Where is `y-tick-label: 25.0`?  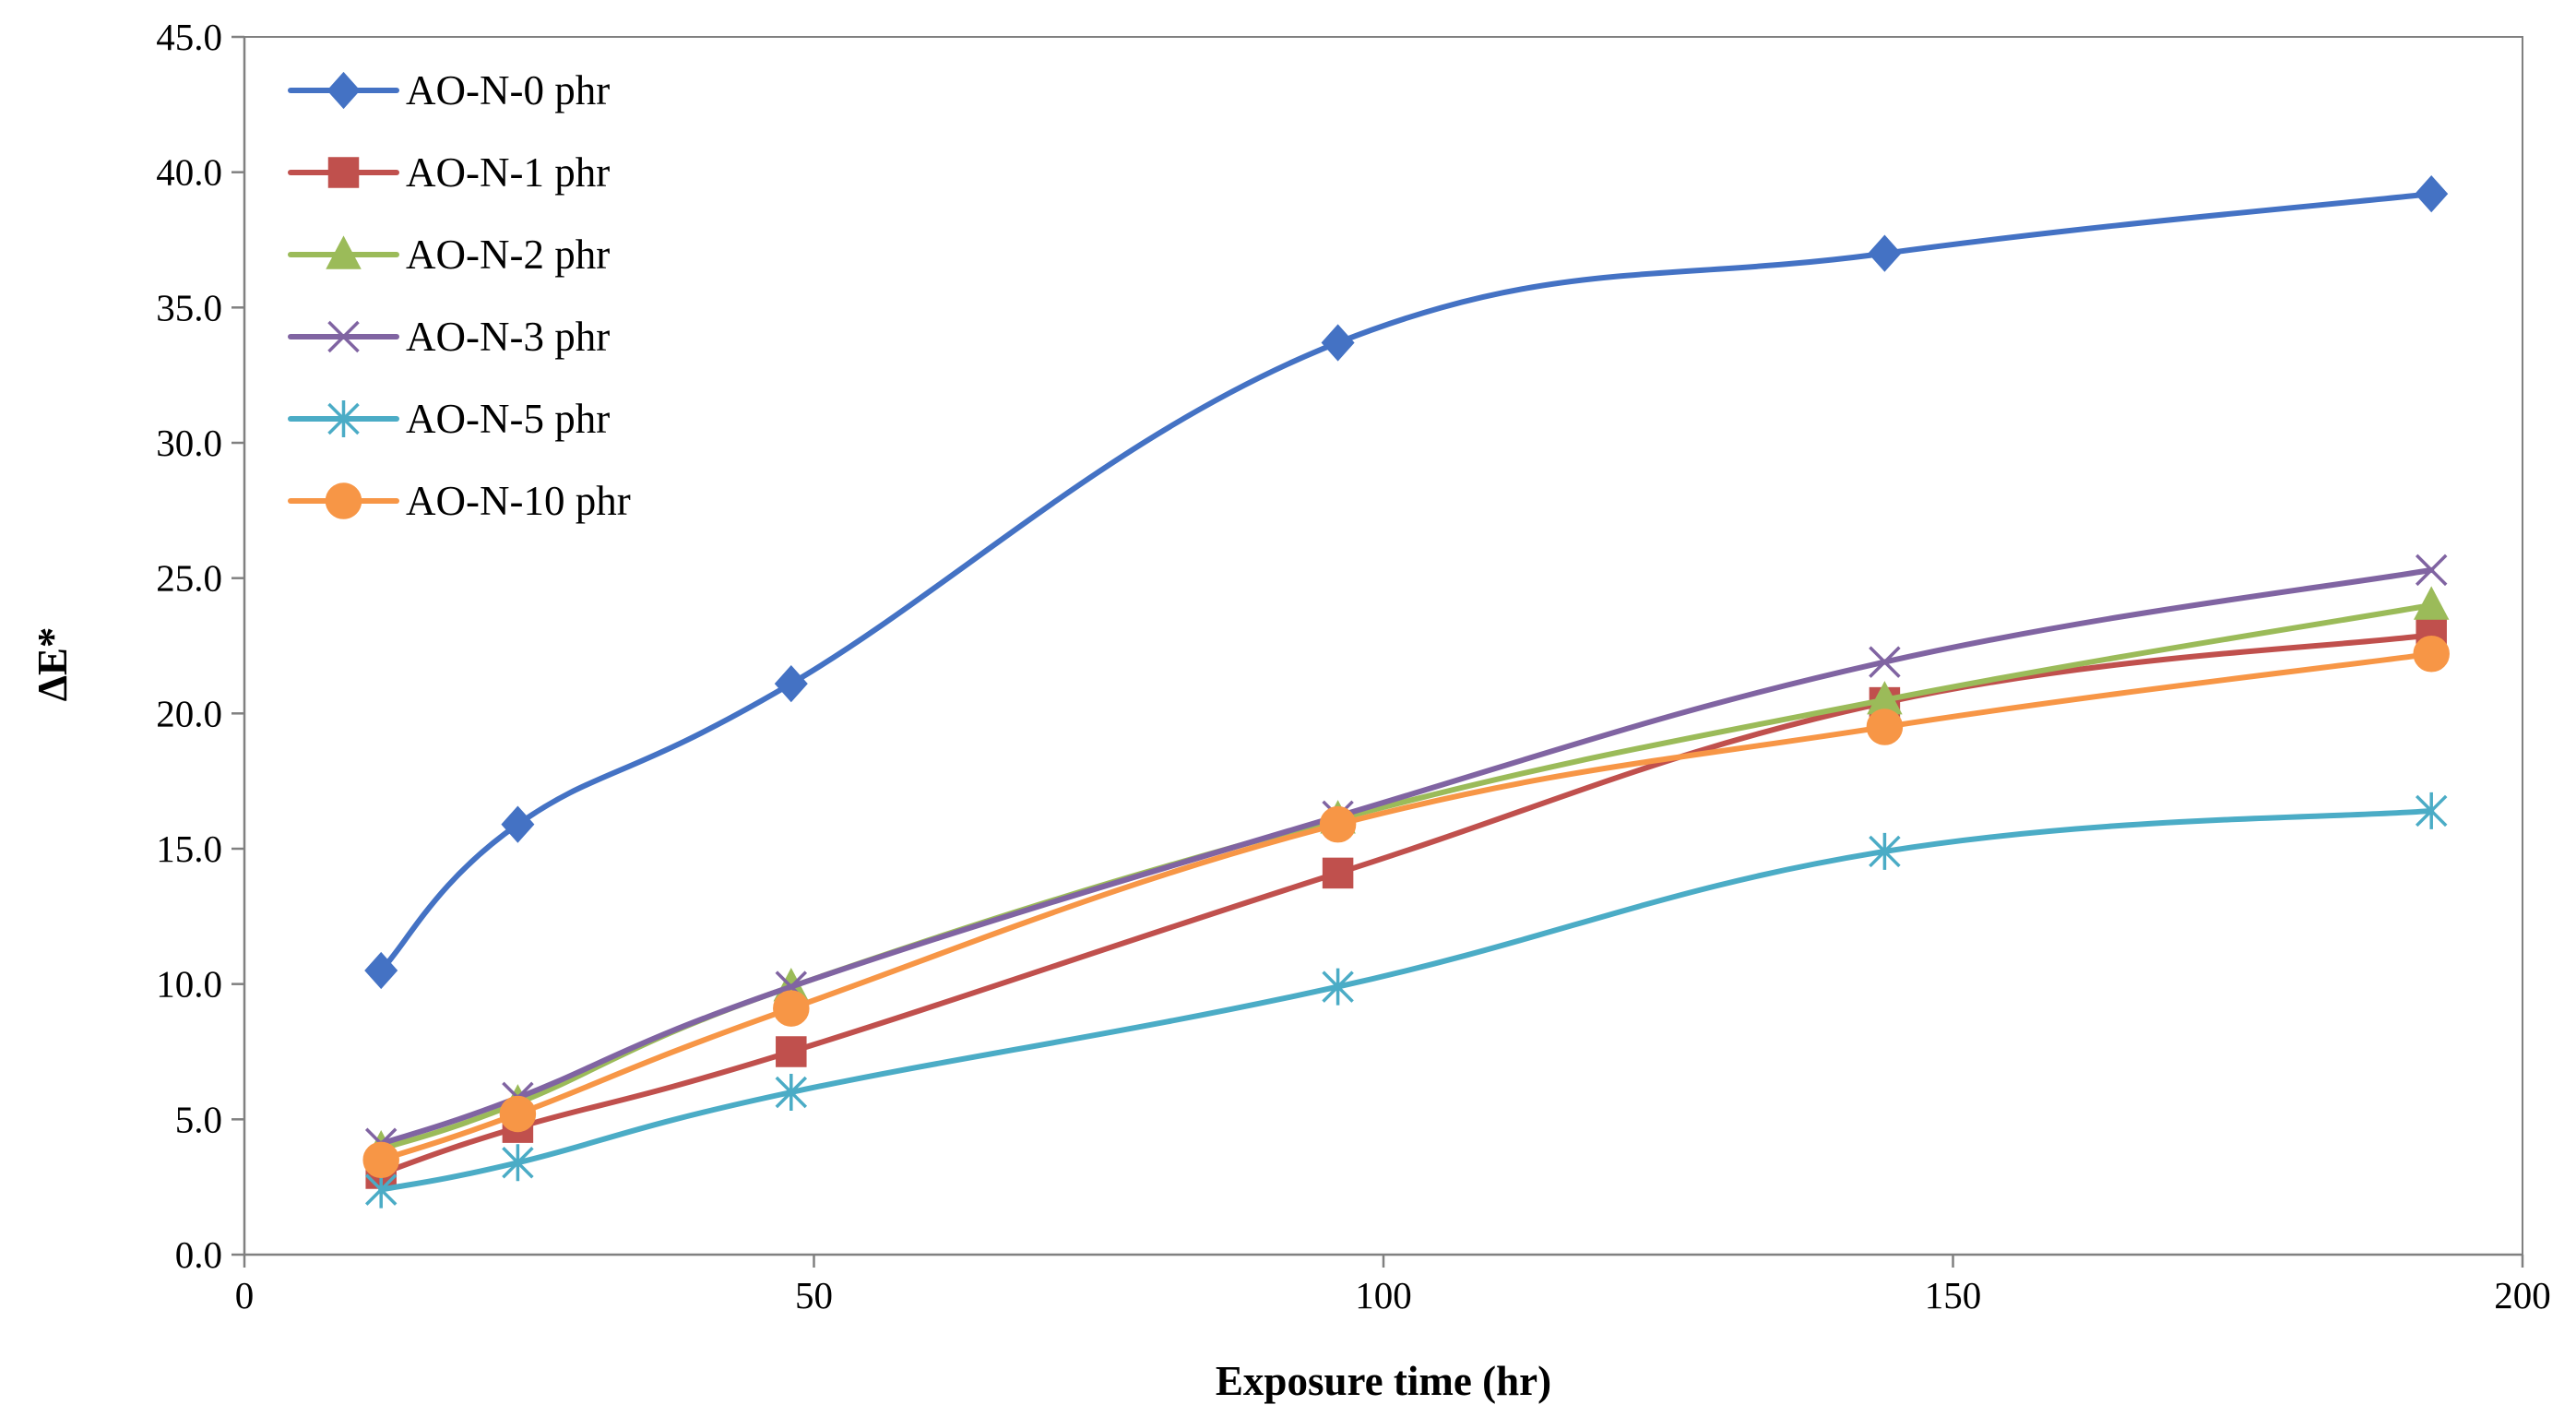
y-tick-label: 25.0 is located at coordinates (189, 578).